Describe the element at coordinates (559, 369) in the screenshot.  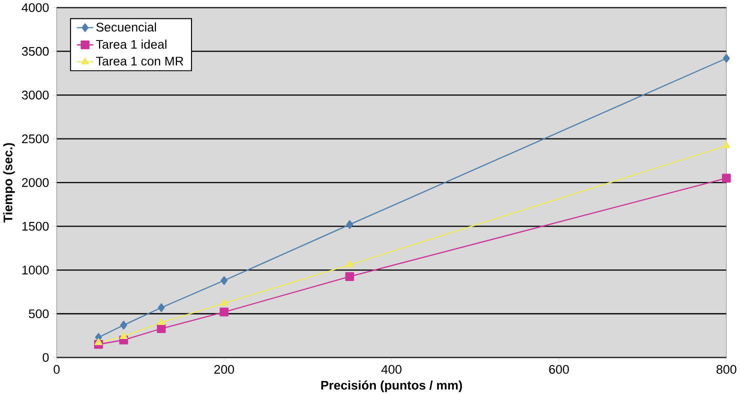
I see `x-tick-label: 600` at that location.